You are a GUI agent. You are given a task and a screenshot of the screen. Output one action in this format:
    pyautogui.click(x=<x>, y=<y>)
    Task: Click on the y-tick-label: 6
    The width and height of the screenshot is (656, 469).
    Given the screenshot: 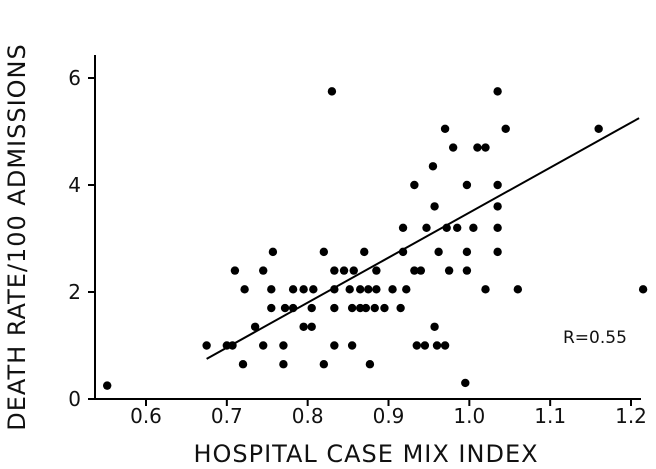 What is the action you would take?
    pyautogui.click(x=74, y=78)
    